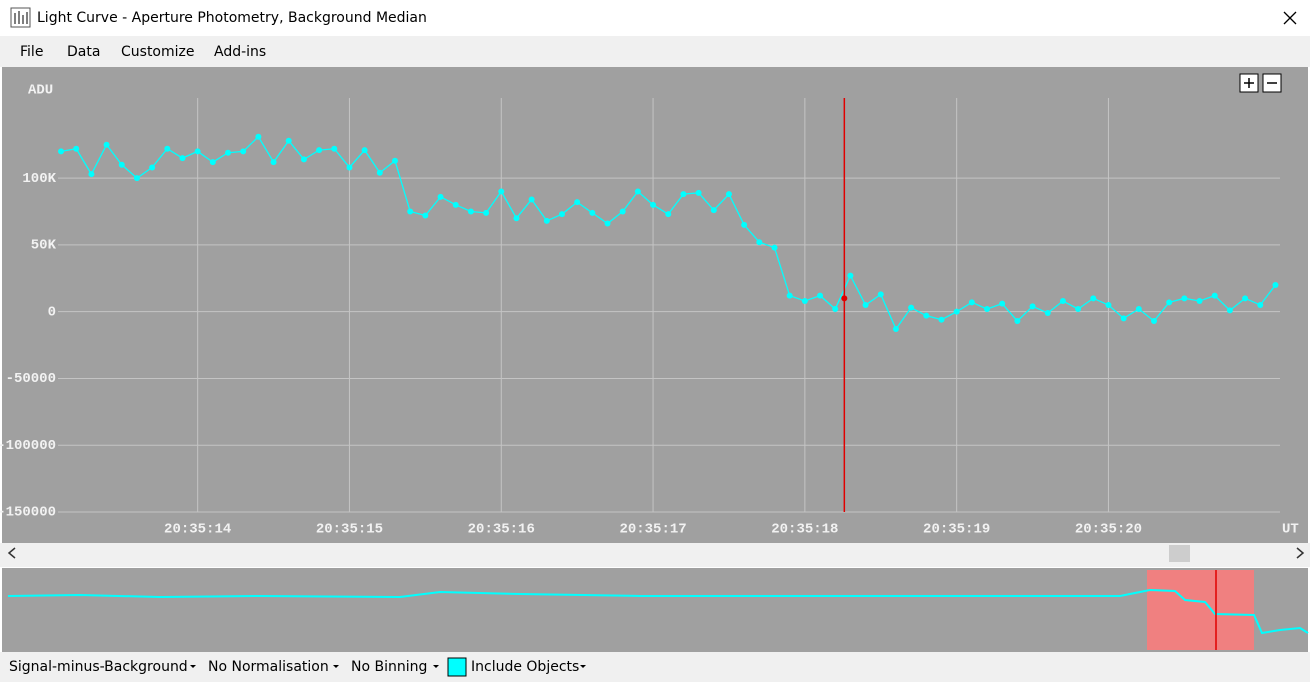 The height and width of the screenshot is (682, 1310). I want to click on menu-bar, so click(655, 51).